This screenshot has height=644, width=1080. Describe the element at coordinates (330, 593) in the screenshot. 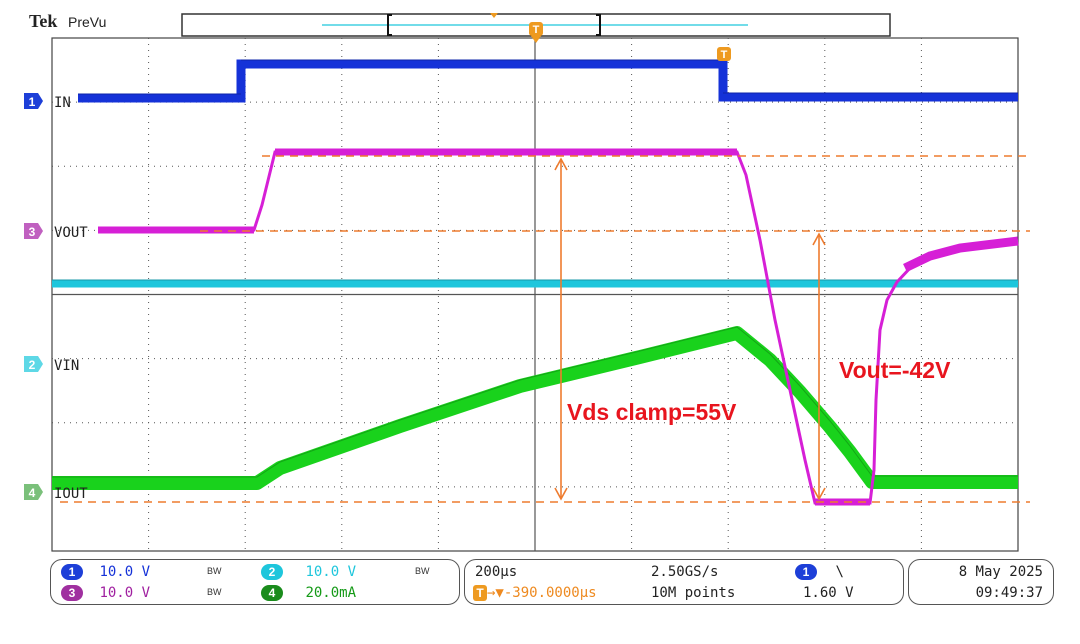

I see `ch4-scale: 20.0mA` at that location.